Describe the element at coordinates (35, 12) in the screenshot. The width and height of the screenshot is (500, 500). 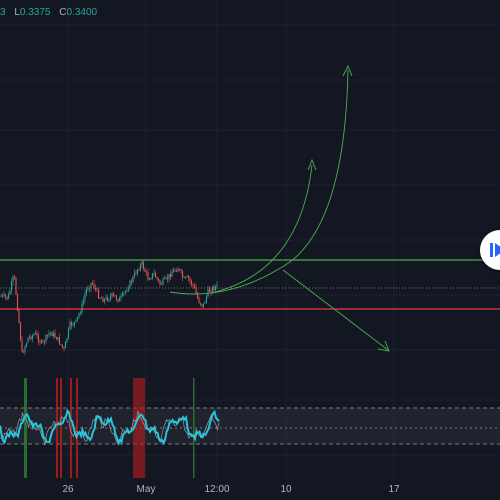
I see `ohlc-low-value: 0.3375` at that location.